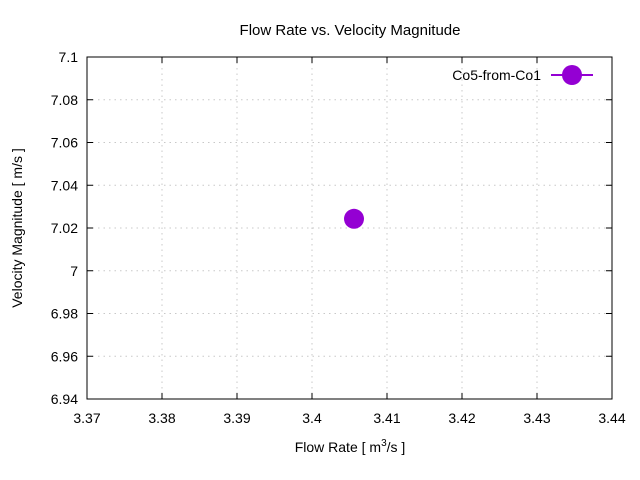 The height and width of the screenshot is (480, 640). Describe the element at coordinates (572, 75) in the screenshot. I see `legend-marker` at that location.